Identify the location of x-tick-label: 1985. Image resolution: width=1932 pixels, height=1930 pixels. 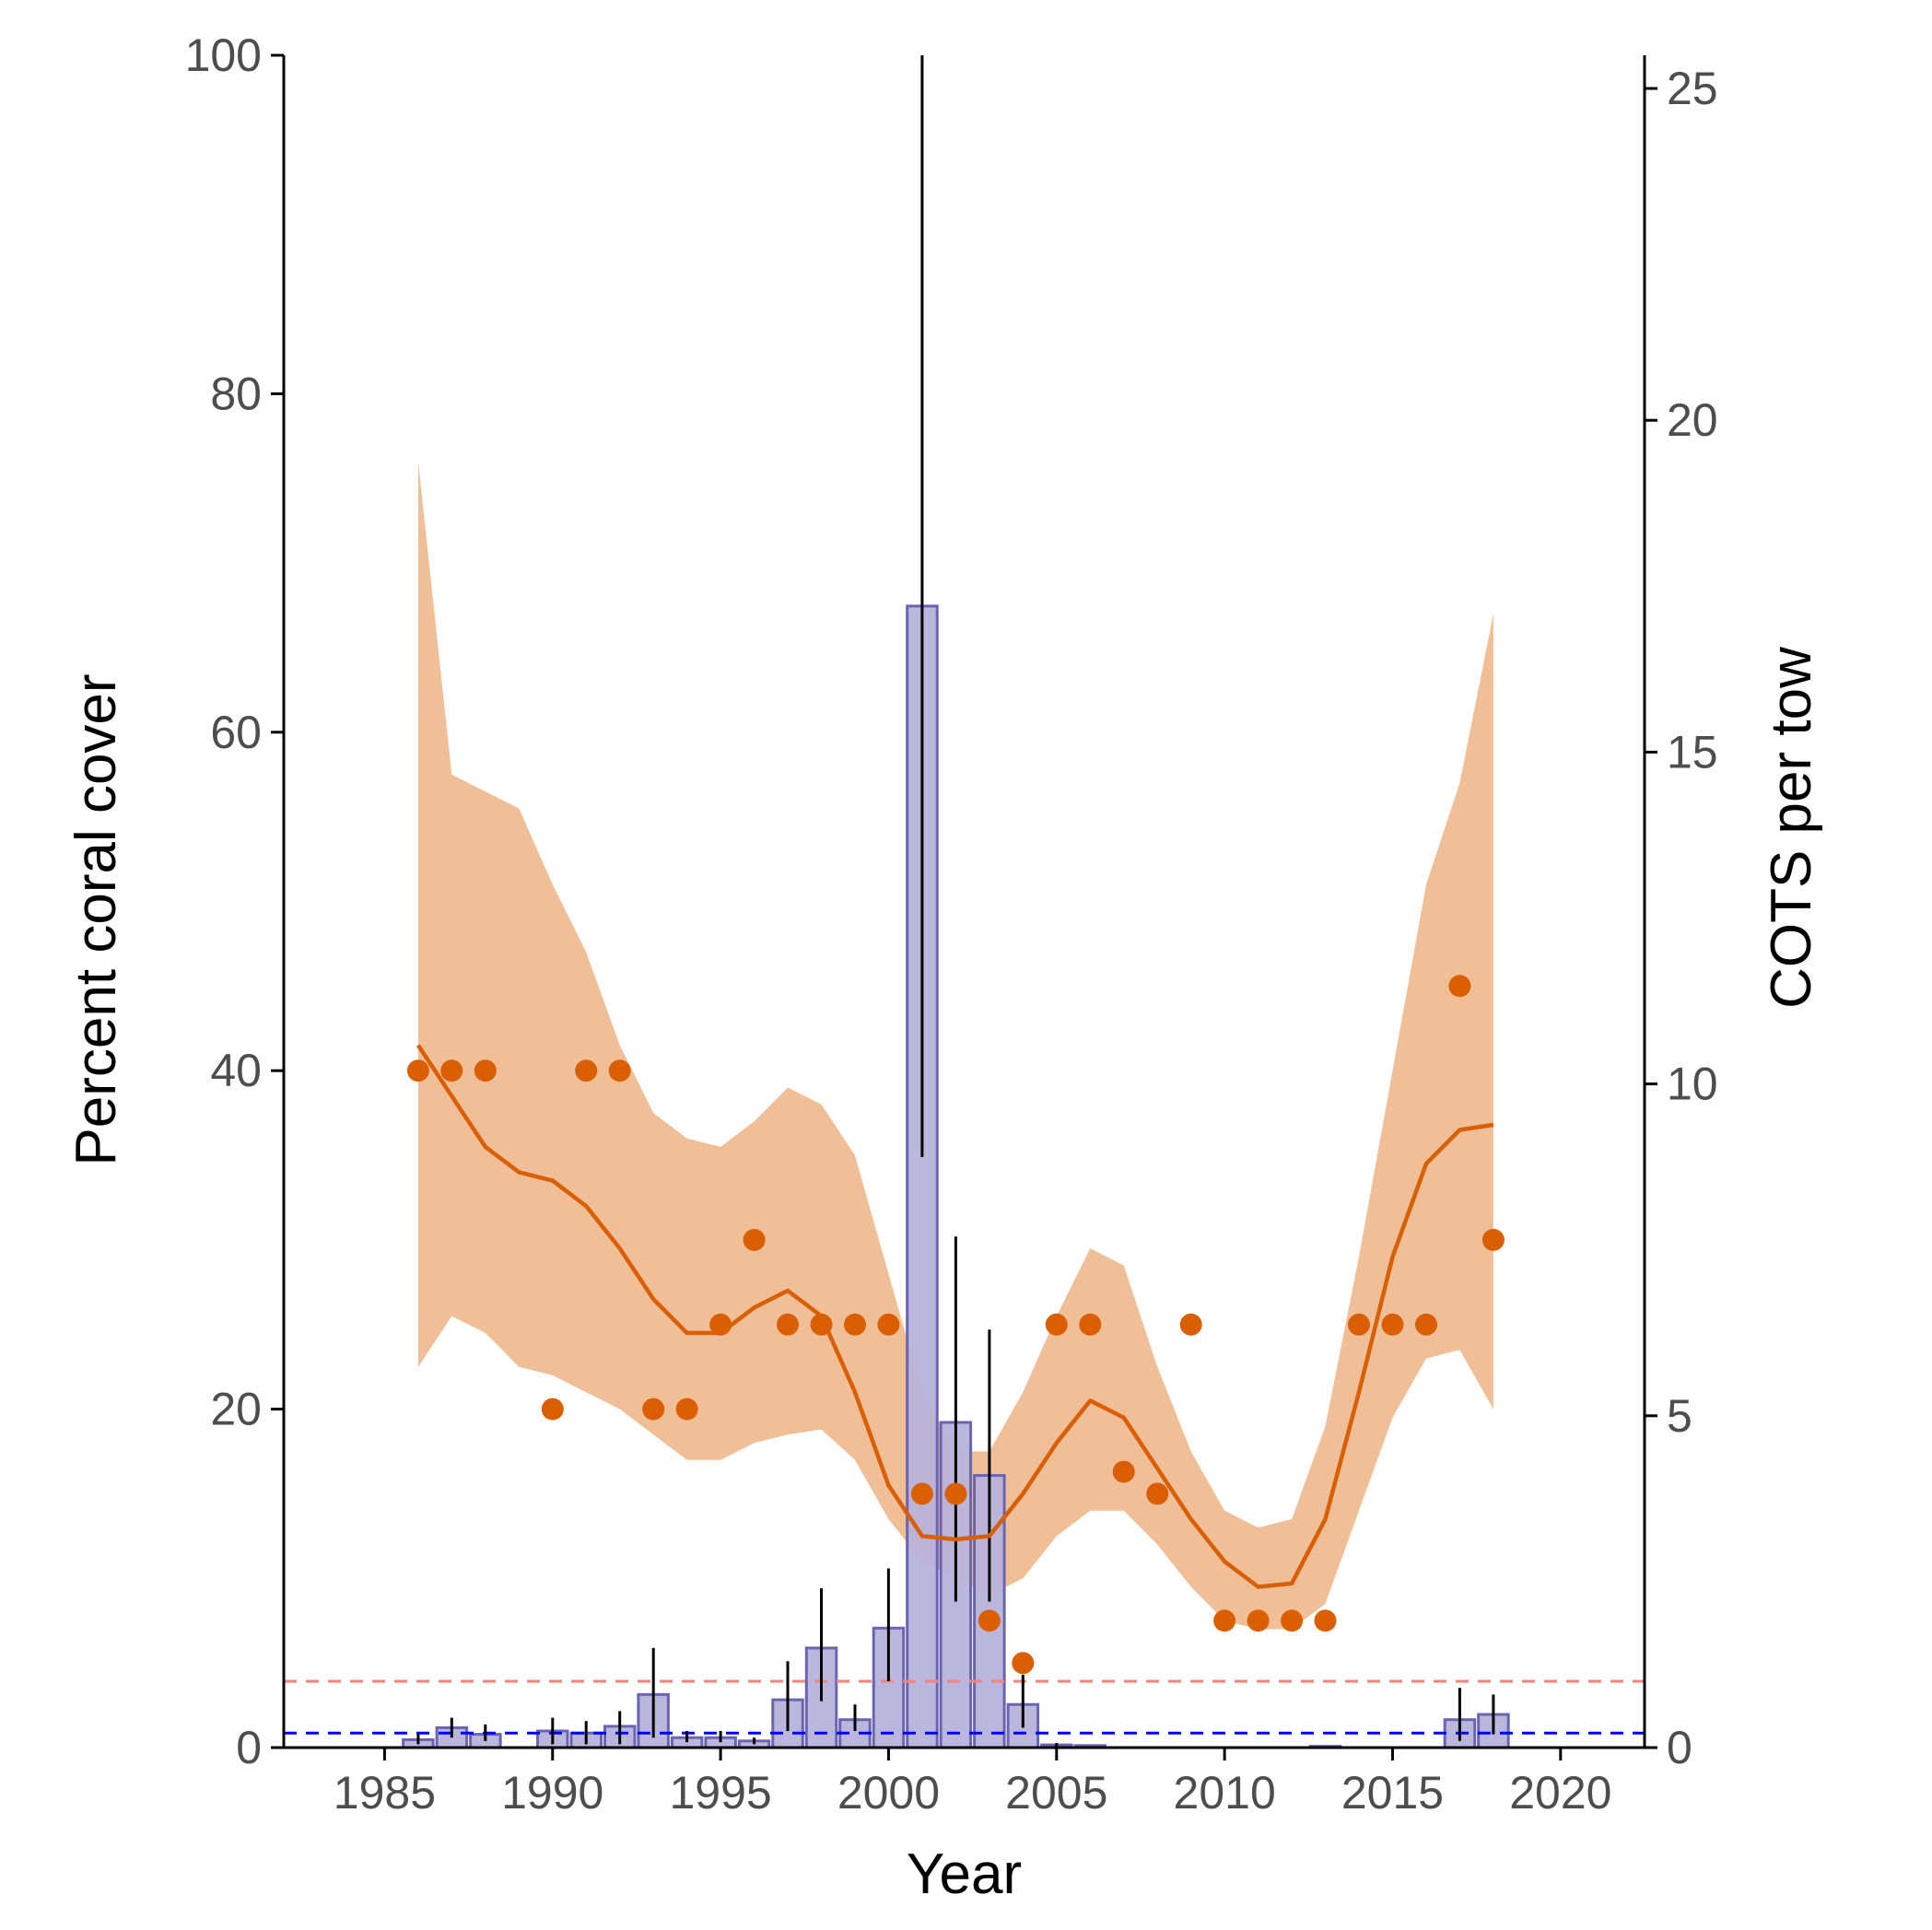
(385, 1793).